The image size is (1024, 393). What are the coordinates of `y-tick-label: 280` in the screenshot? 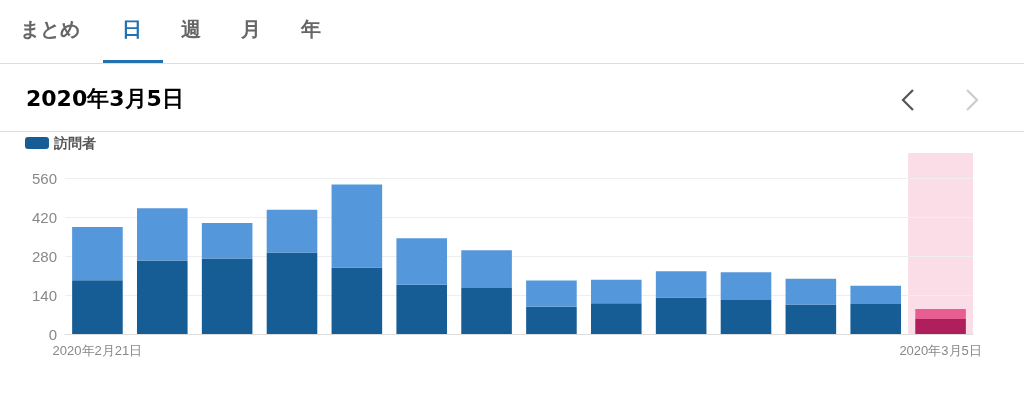 It's located at (44, 256).